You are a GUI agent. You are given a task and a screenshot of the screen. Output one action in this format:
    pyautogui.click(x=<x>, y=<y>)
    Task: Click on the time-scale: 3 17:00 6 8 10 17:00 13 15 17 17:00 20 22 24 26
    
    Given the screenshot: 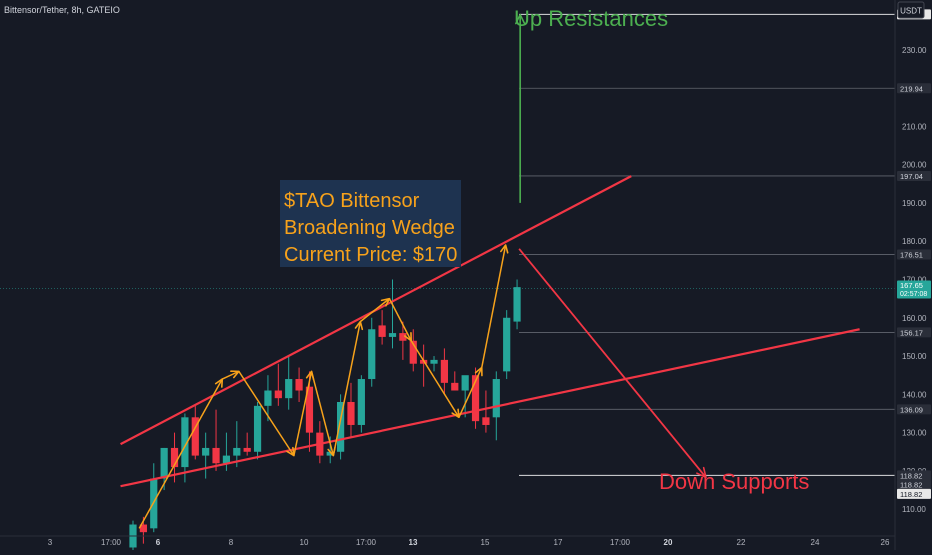 What is the action you would take?
    pyautogui.click(x=447, y=541)
    